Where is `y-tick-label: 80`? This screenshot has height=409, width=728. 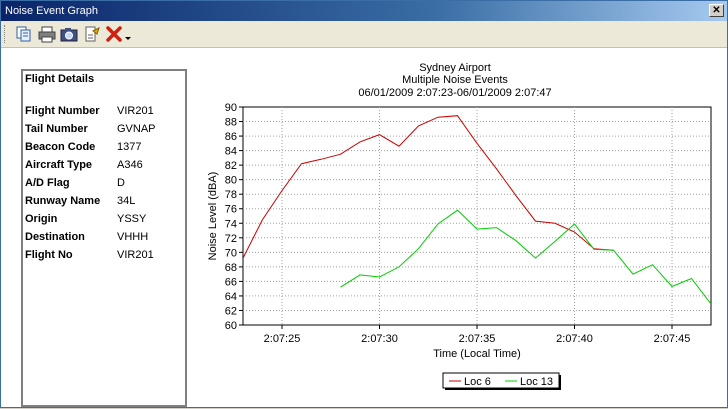 y-tick-label: 80 is located at coordinates (231, 181).